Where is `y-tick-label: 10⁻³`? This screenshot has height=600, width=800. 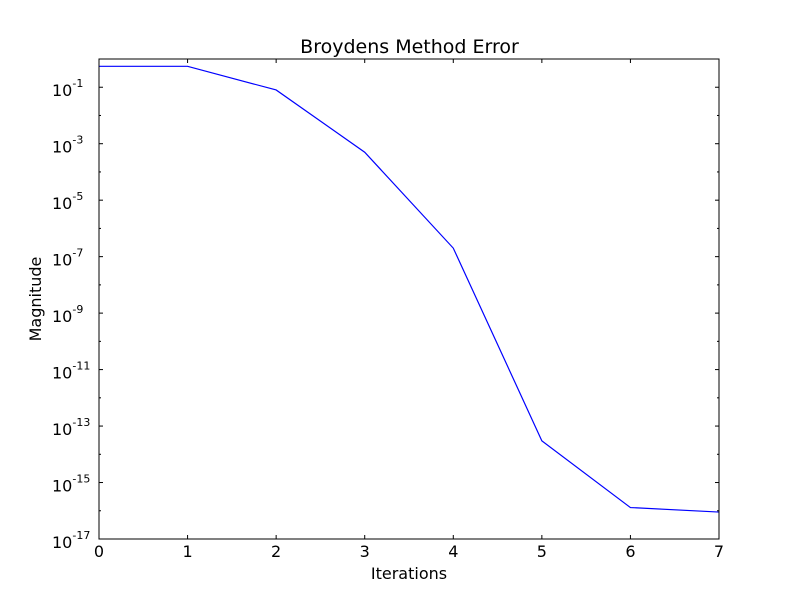 y-tick-label: 10⁻³ is located at coordinates (67, 145).